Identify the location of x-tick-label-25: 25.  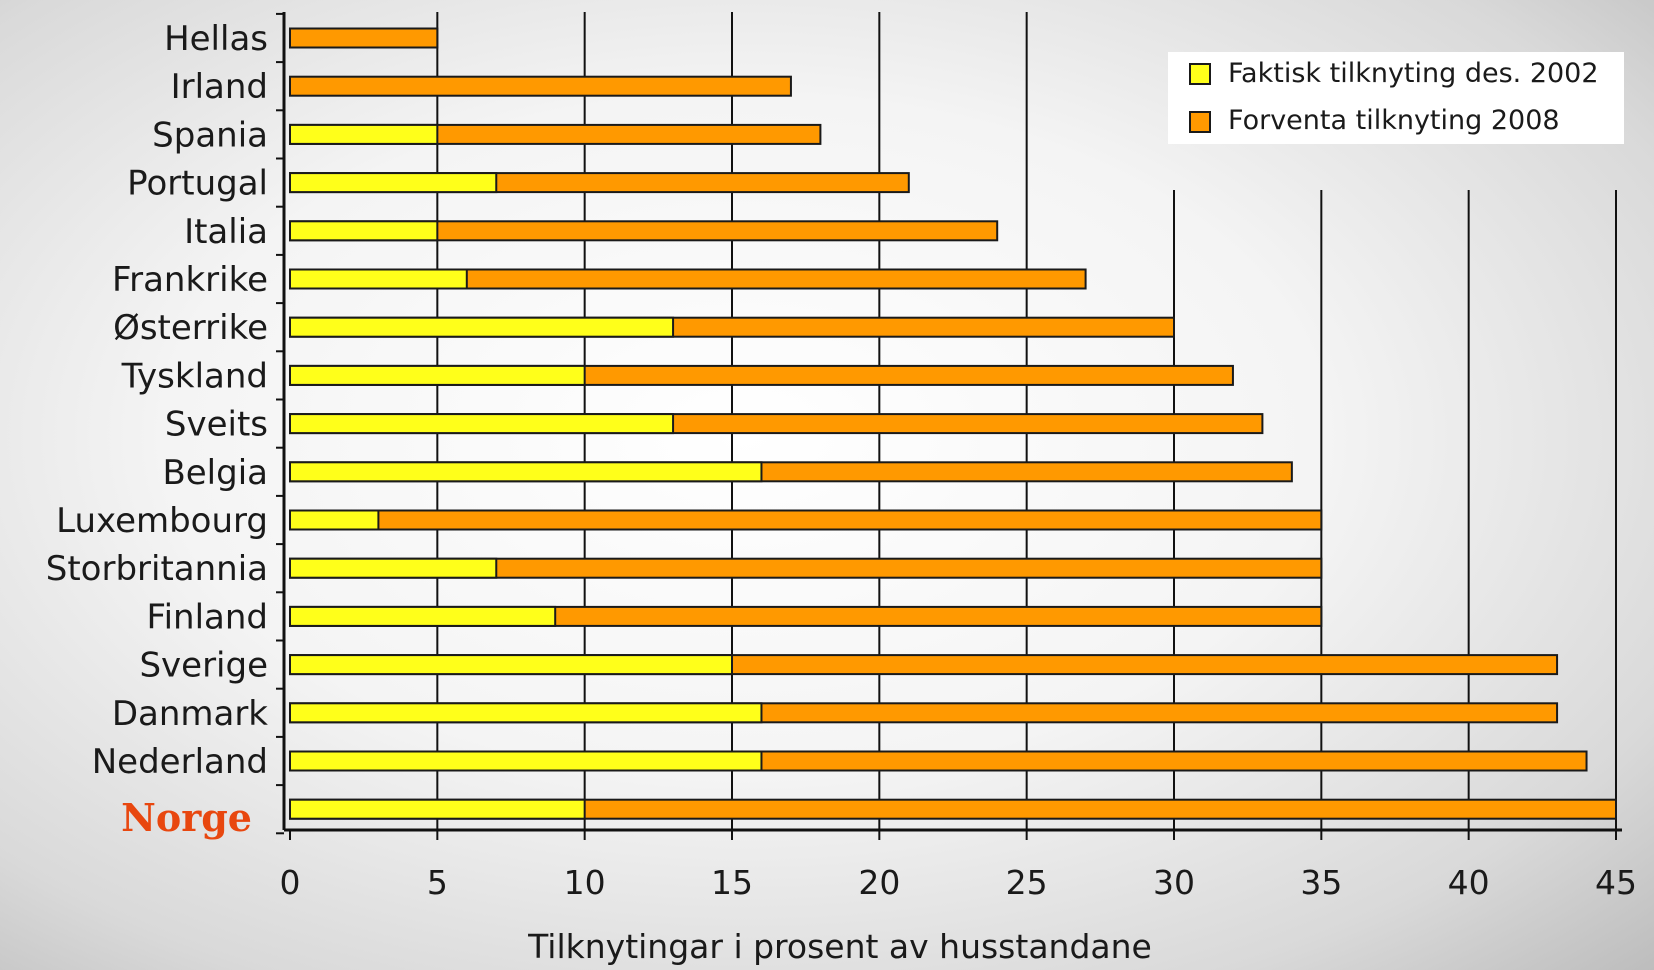
(1027, 882).